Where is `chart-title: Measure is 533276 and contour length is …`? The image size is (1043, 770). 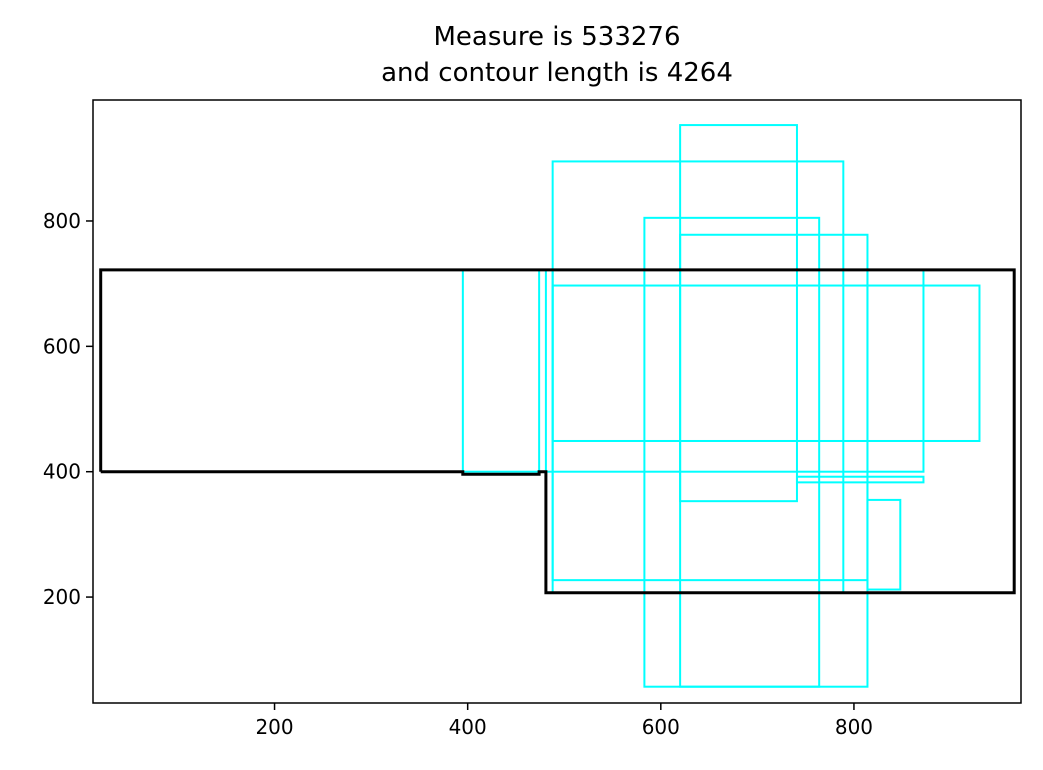 chart-title: Measure is 533276 and contour length is … is located at coordinates (557, 55).